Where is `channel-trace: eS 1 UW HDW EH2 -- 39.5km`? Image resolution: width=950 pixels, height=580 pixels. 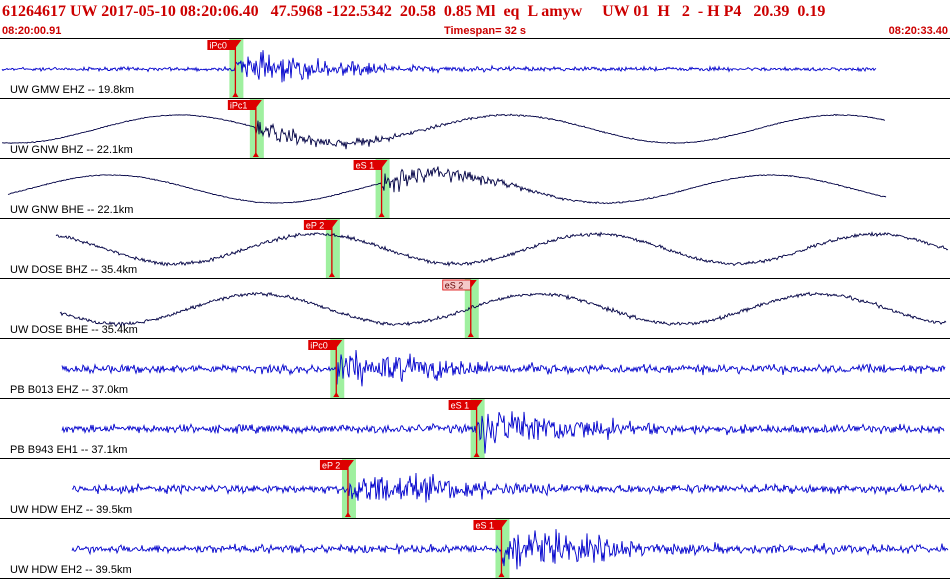 channel-trace: eS 1 UW HDW EH2 -- 39.5km is located at coordinates (475, 549).